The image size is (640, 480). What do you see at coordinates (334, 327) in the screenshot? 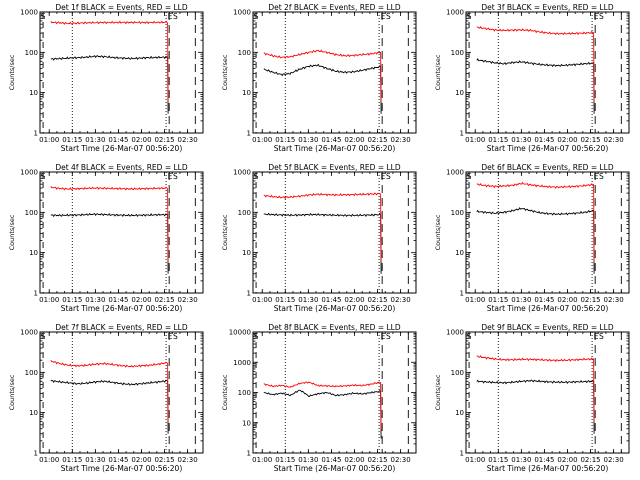
I see `chart-title: Det 8f BLACK = Events, RED = LLD` at bounding box center [334, 327].